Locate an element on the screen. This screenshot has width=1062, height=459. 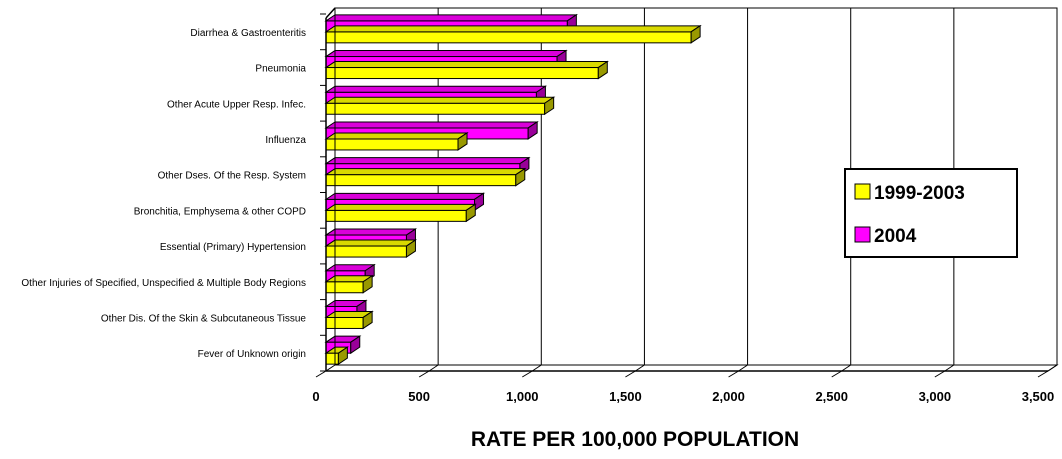
legend-swatch-2004 is located at coordinates (862, 234).